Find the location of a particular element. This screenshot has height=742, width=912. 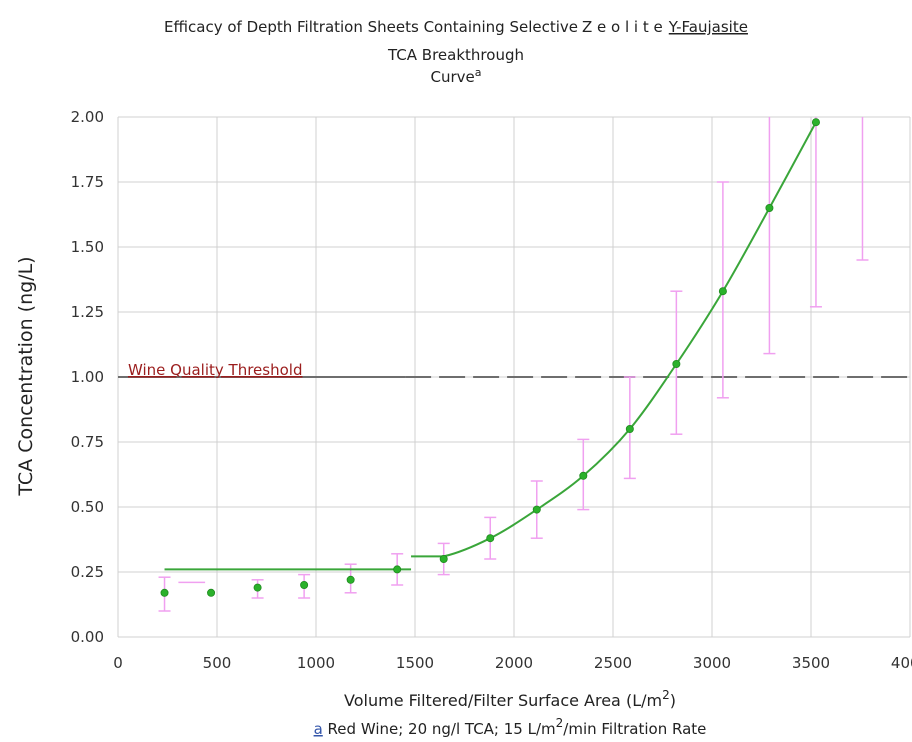

x-tick-label: 2000 is located at coordinates (514, 663).